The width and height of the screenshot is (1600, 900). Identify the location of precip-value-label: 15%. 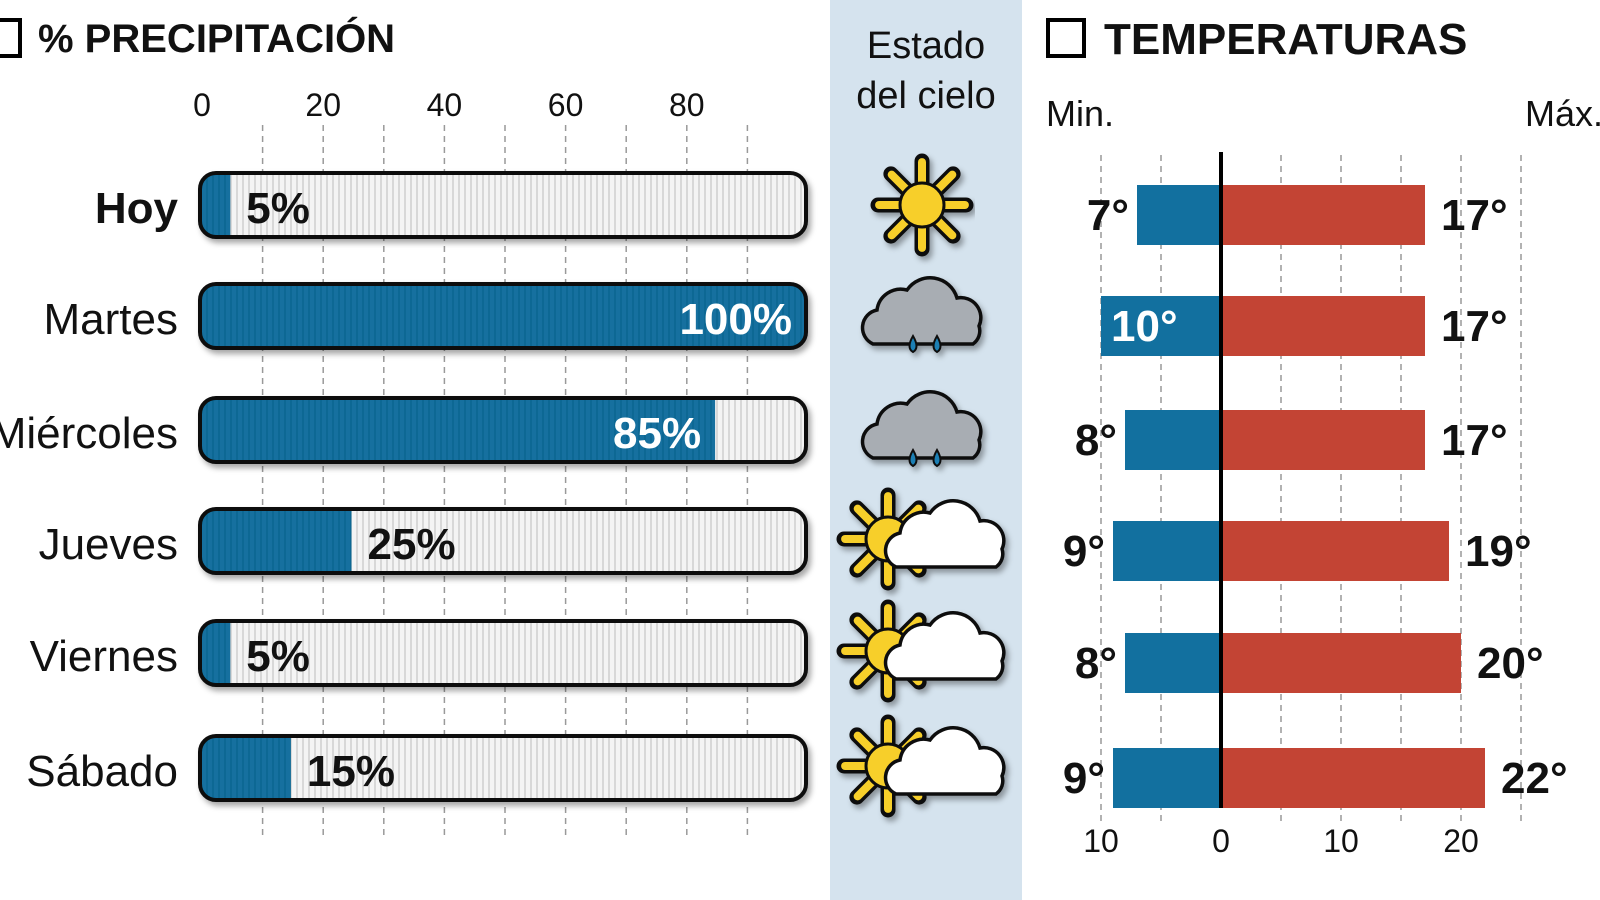
(351, 771).